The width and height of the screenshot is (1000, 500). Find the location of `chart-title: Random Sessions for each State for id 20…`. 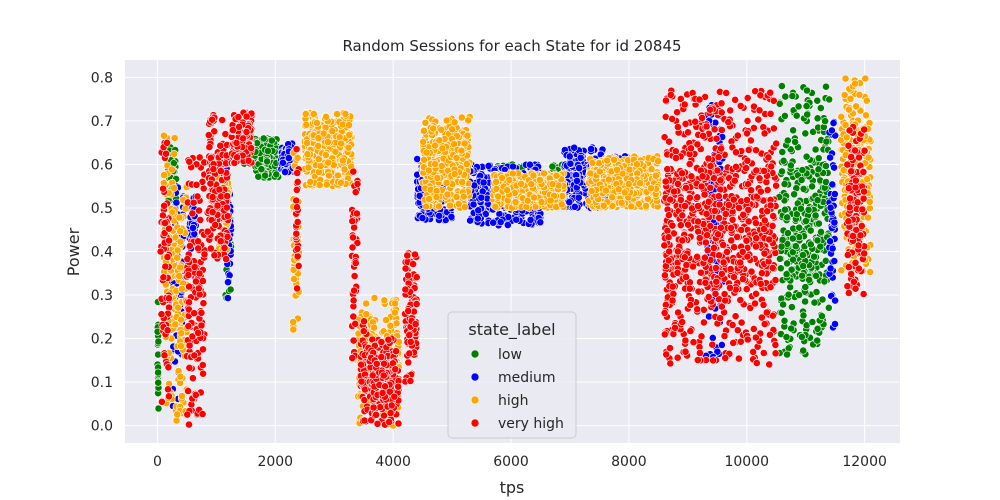

chart-title: Random Sessions for each State for id 20… is located at coordinates (511, 46).